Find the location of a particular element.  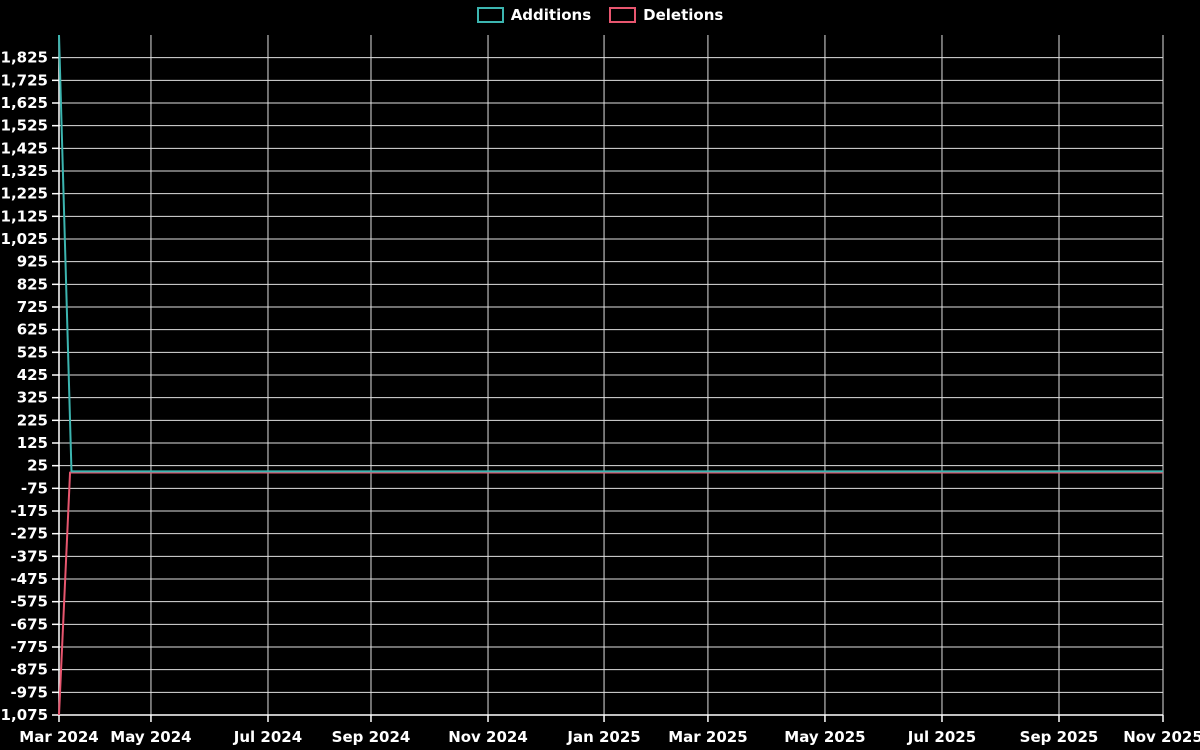

x-tick-label: Jan 2025 is located at coordinates (603, 737).